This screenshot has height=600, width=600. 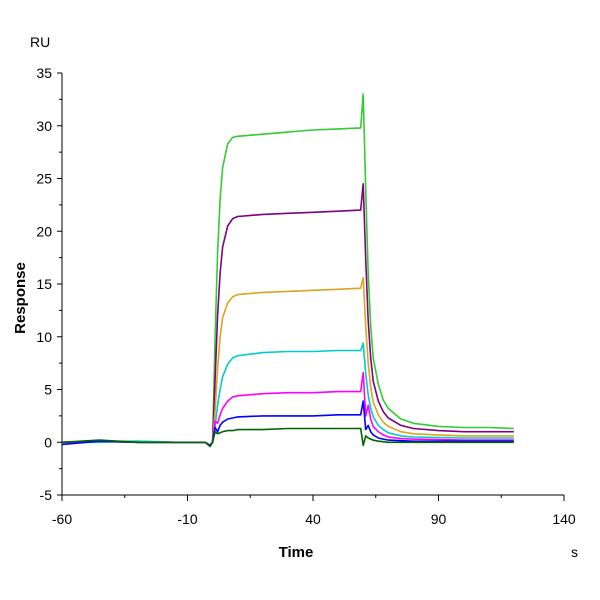 What do you see at coordinates (44, 73) in the screenshot?
I see `y-tick-label: 35` at bounding box center [44, 73].